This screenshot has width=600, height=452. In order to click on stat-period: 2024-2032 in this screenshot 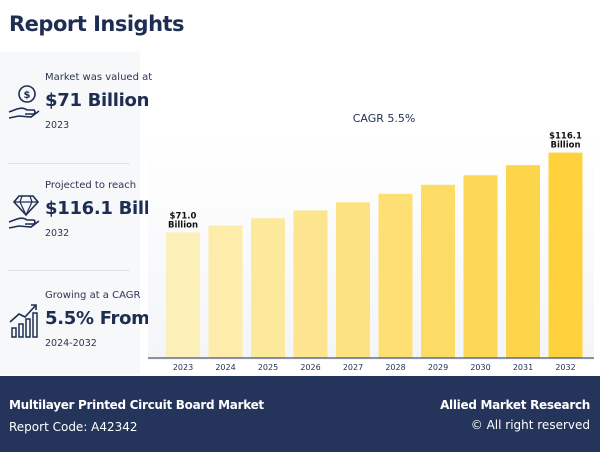, I will do `click(71, 343)`.